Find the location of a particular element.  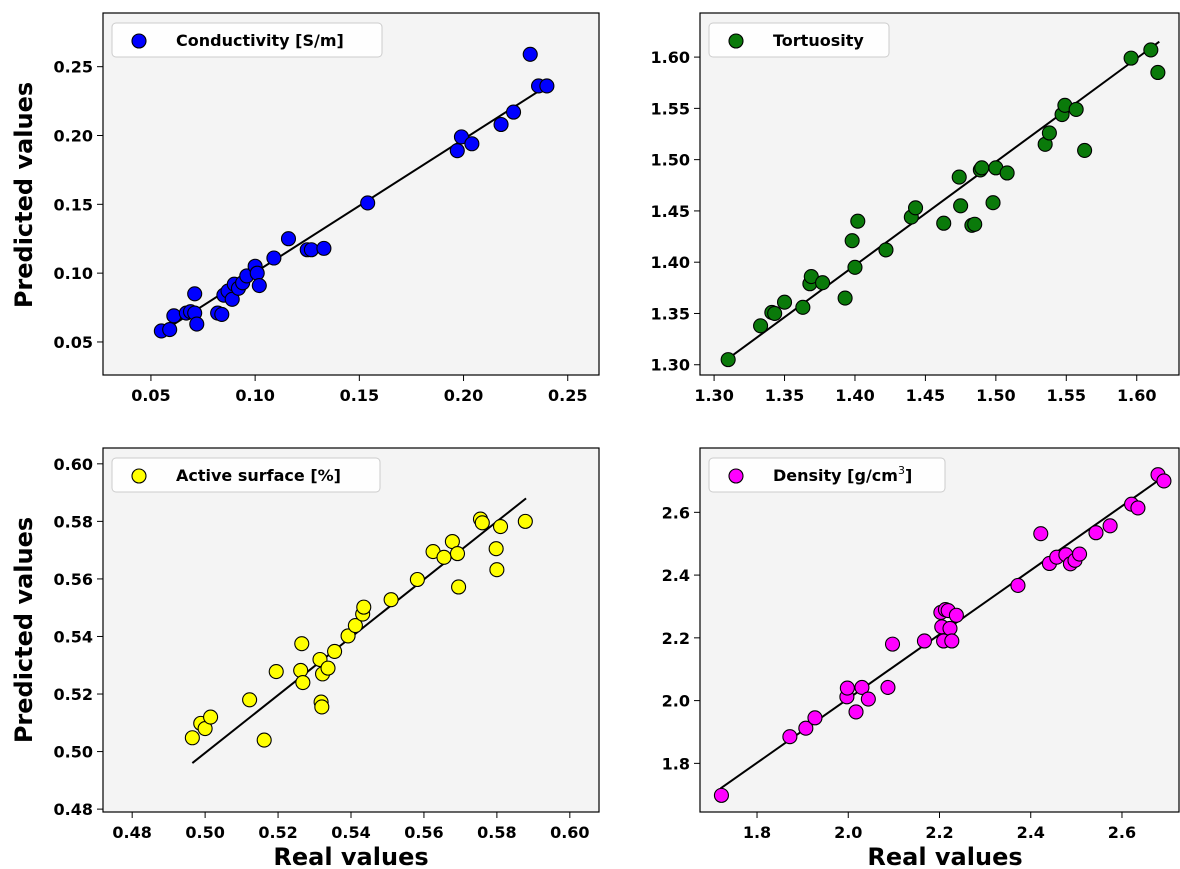

y-tick-label: 0.58 is located at coordinates (73, 521).